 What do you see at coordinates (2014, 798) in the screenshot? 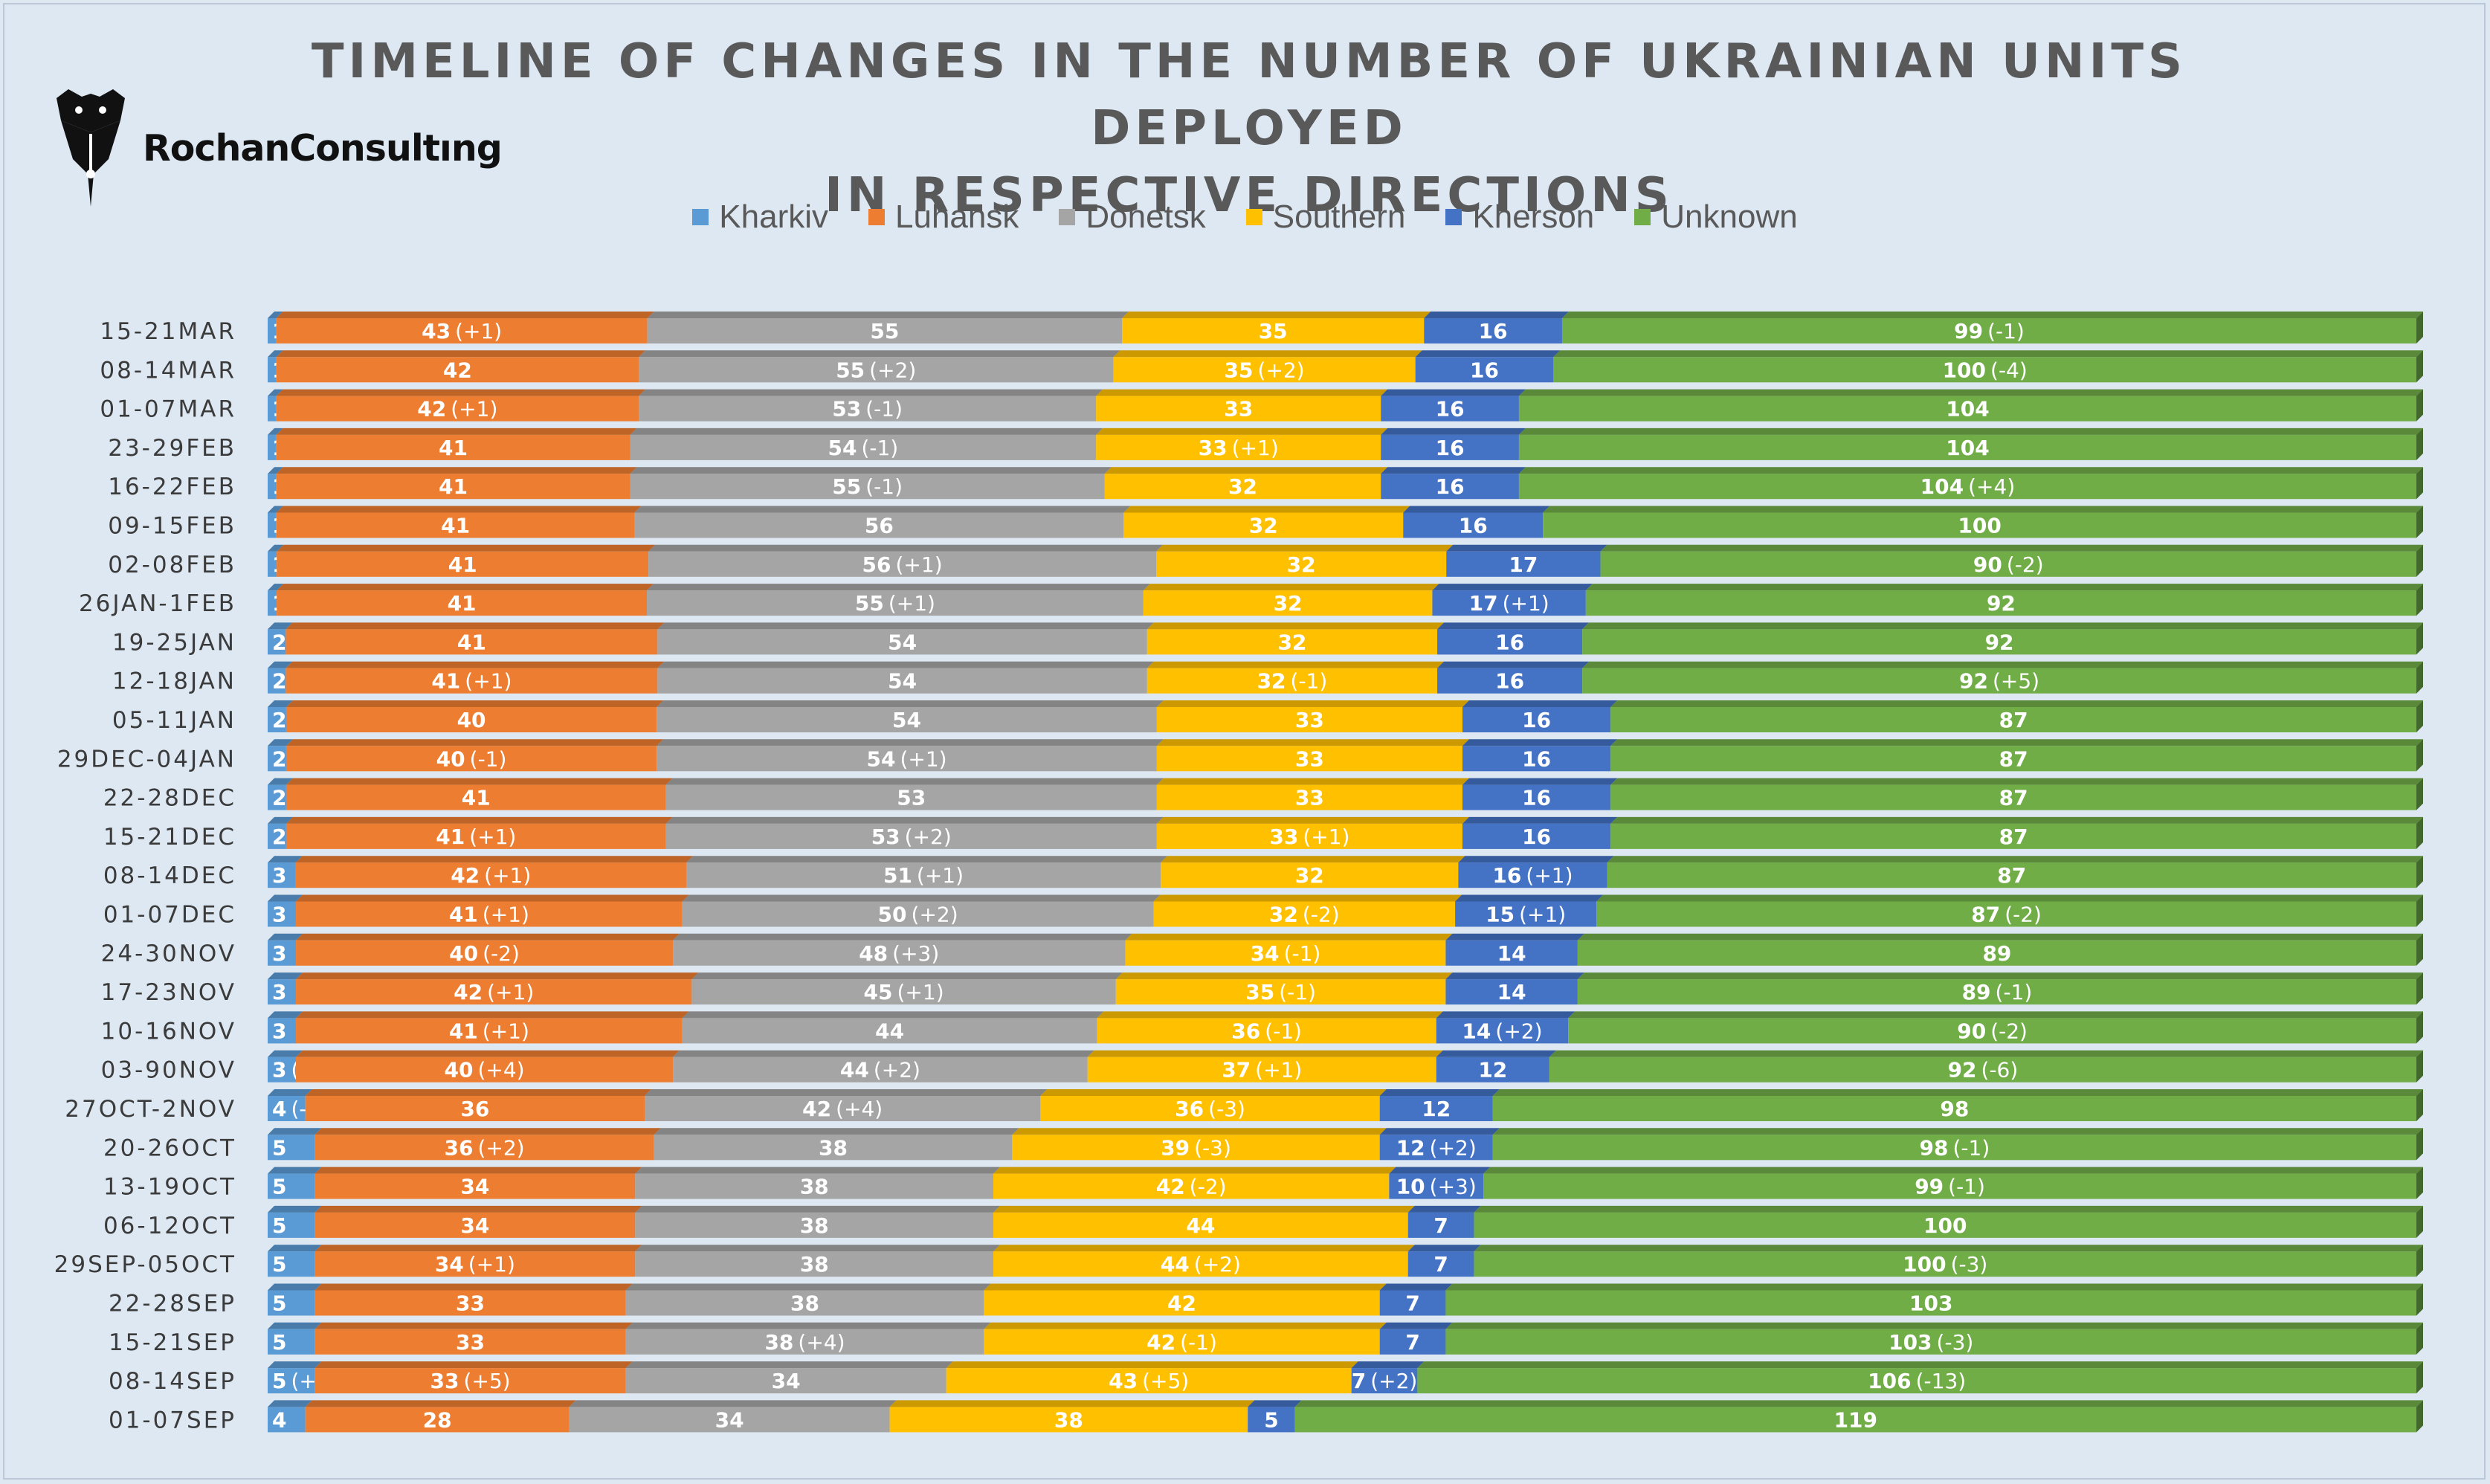
I see `segment-value-label: 87` at bounding box center [2014, 798].